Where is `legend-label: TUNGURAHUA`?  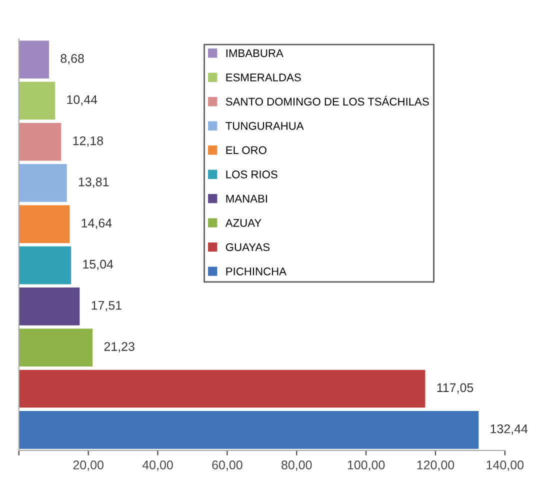 legend-label: TUNGURAHUA is located at coordinates (265, 126).